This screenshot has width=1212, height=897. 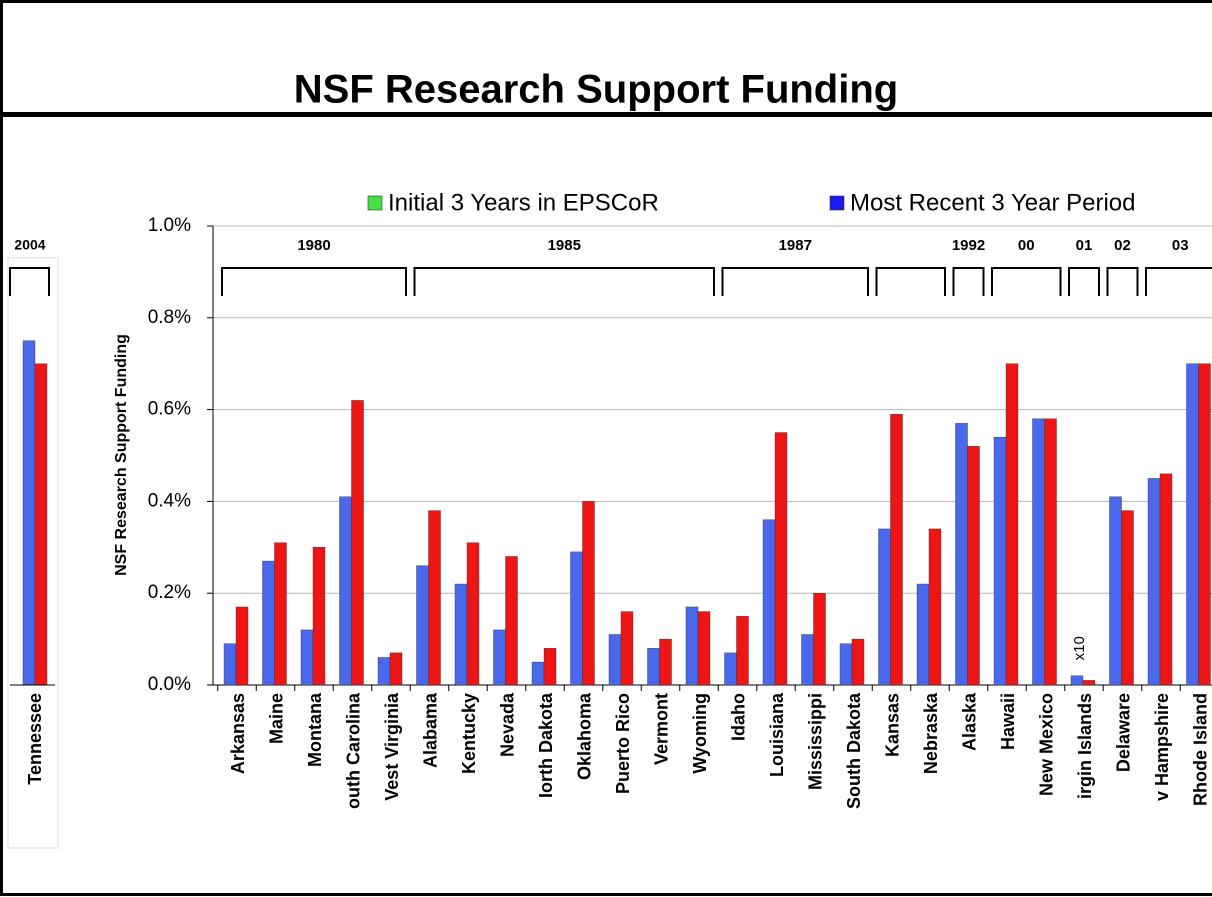 I want to click on title-rule, so click(x=606, y=114).